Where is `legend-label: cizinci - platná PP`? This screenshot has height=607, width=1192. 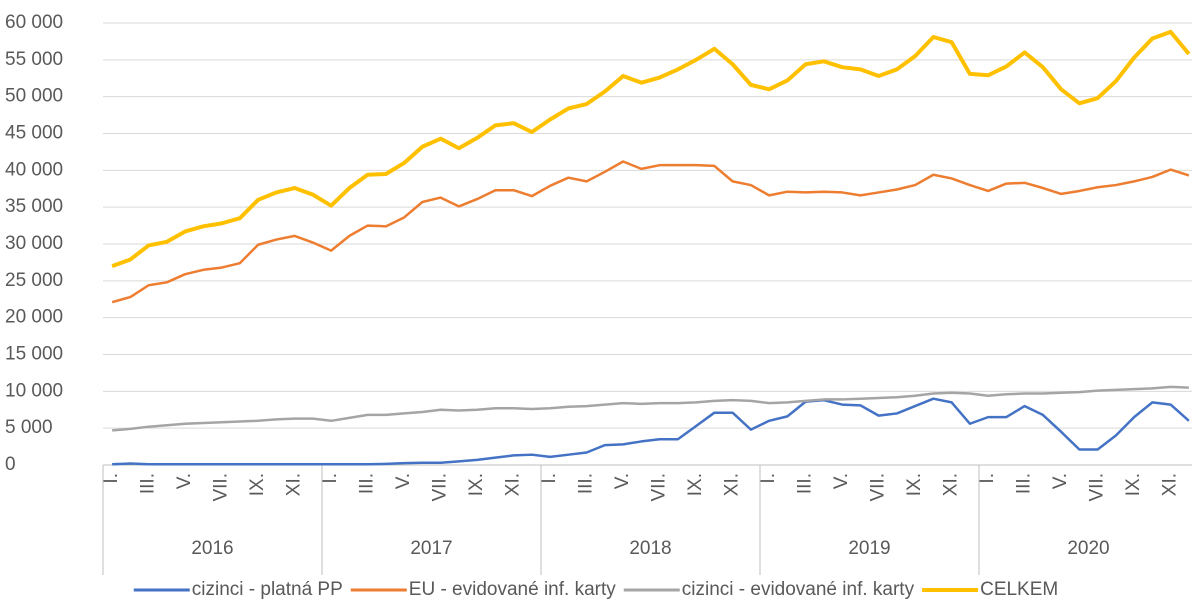 legend-label: cizinci - platná PP is located at coordinates (267, 589).